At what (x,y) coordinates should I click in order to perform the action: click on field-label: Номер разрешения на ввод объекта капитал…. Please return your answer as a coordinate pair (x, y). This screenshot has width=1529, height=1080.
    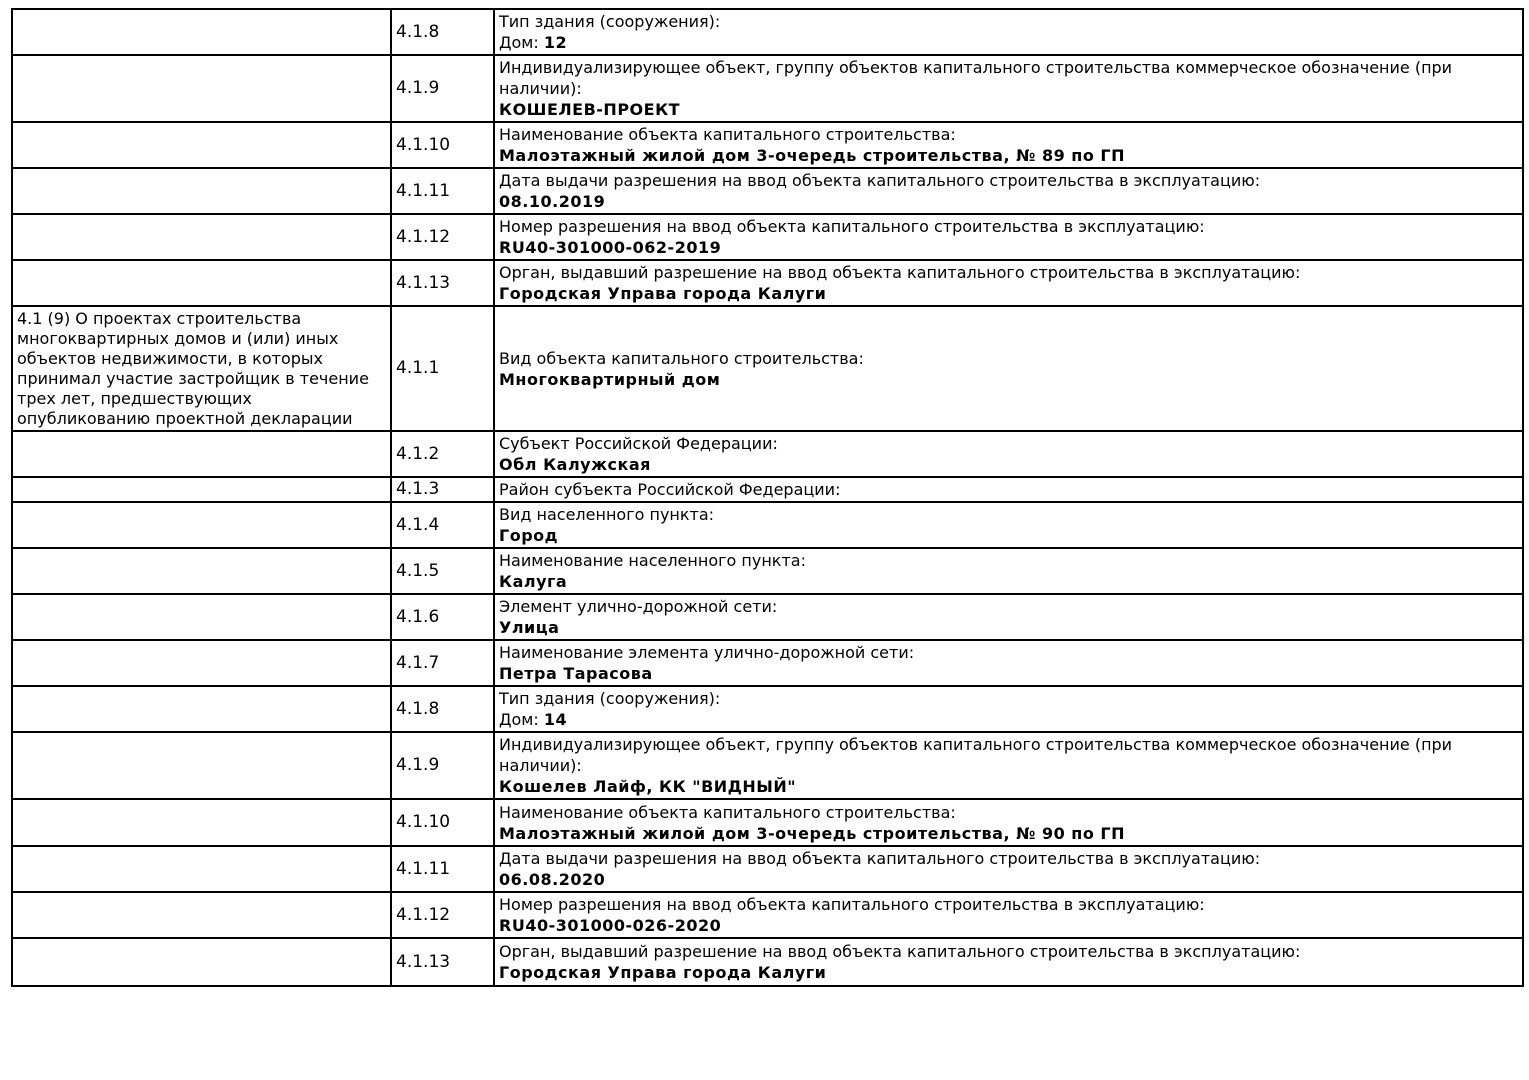
    Looking at the image, I should click on (852, 226).